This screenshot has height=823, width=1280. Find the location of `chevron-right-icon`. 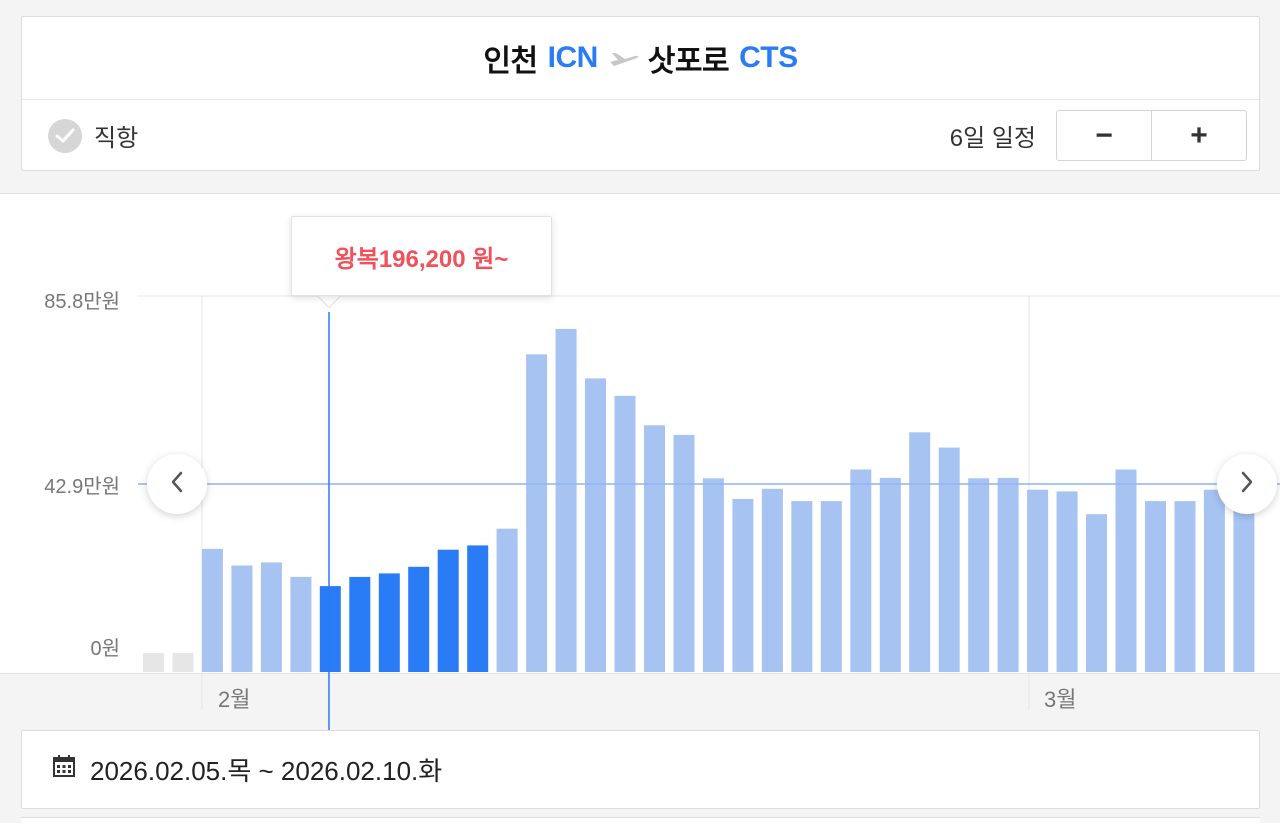

chevron-right-icon is located at coordinates (1247, 484).